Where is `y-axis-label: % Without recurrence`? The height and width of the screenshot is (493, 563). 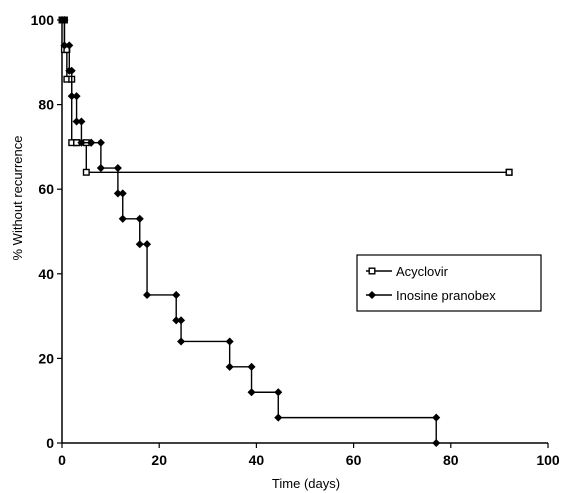
y-axis-label: % Without recurrence is located at coordinates (17, 198).